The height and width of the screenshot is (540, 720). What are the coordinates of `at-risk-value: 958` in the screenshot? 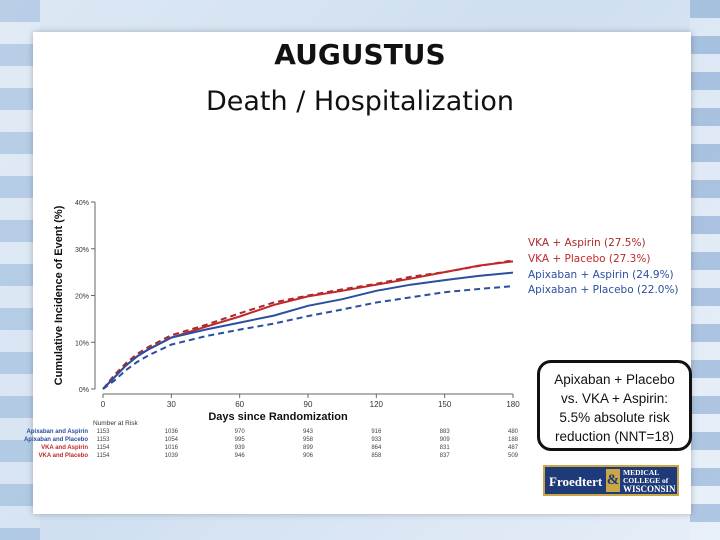 It's located at (308, 440).